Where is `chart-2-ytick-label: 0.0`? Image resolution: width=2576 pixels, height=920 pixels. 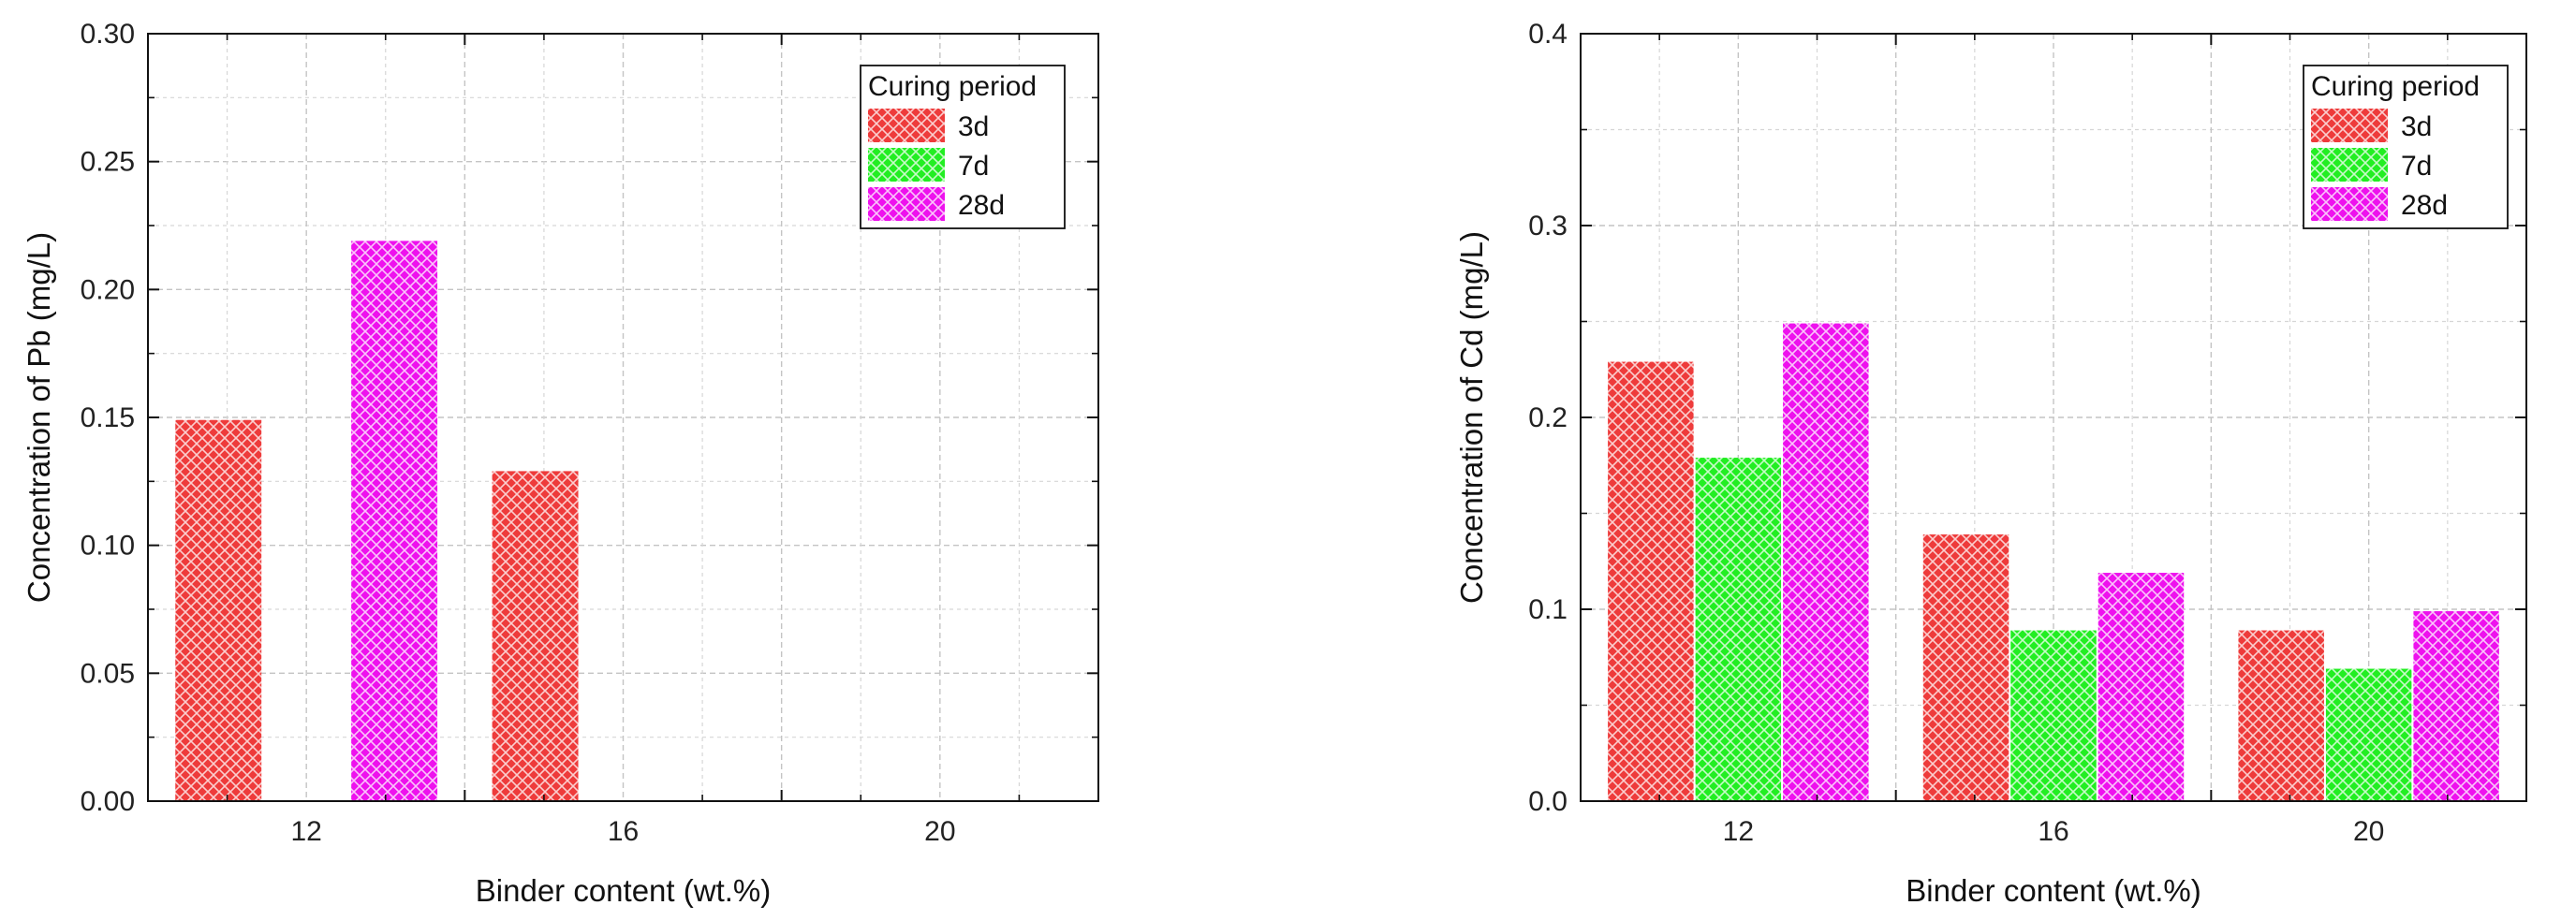 chart-2-ytick-label: 0.0 is located at coordinates (1548, 802).